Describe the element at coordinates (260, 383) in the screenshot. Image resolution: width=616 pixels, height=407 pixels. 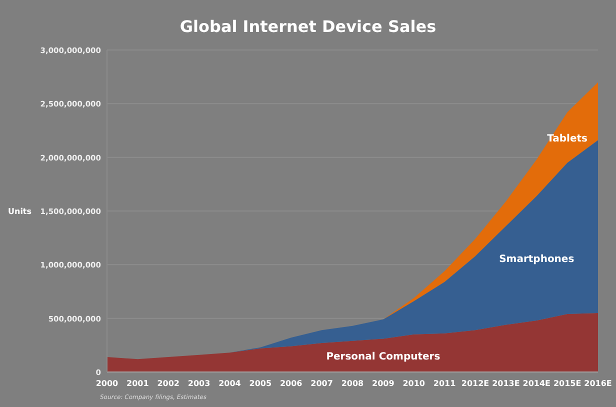
I see `x-tick-label: 2005` at that location.